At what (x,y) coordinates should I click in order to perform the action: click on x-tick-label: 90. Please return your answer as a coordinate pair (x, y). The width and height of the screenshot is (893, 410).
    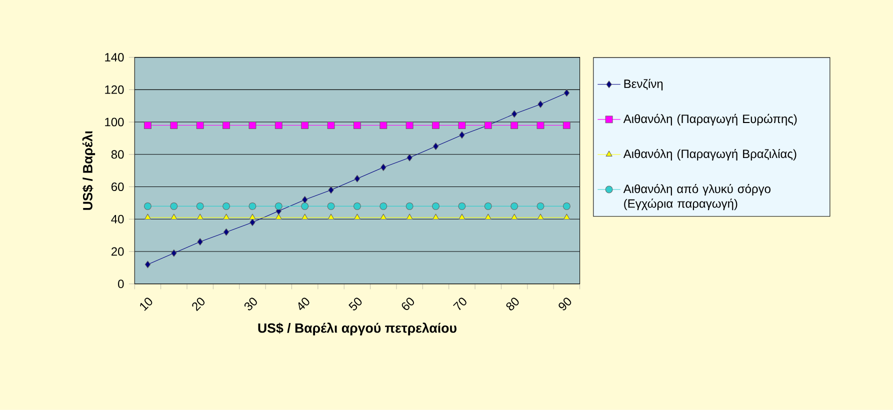
    Looking at the image, I should click on (565, 304).